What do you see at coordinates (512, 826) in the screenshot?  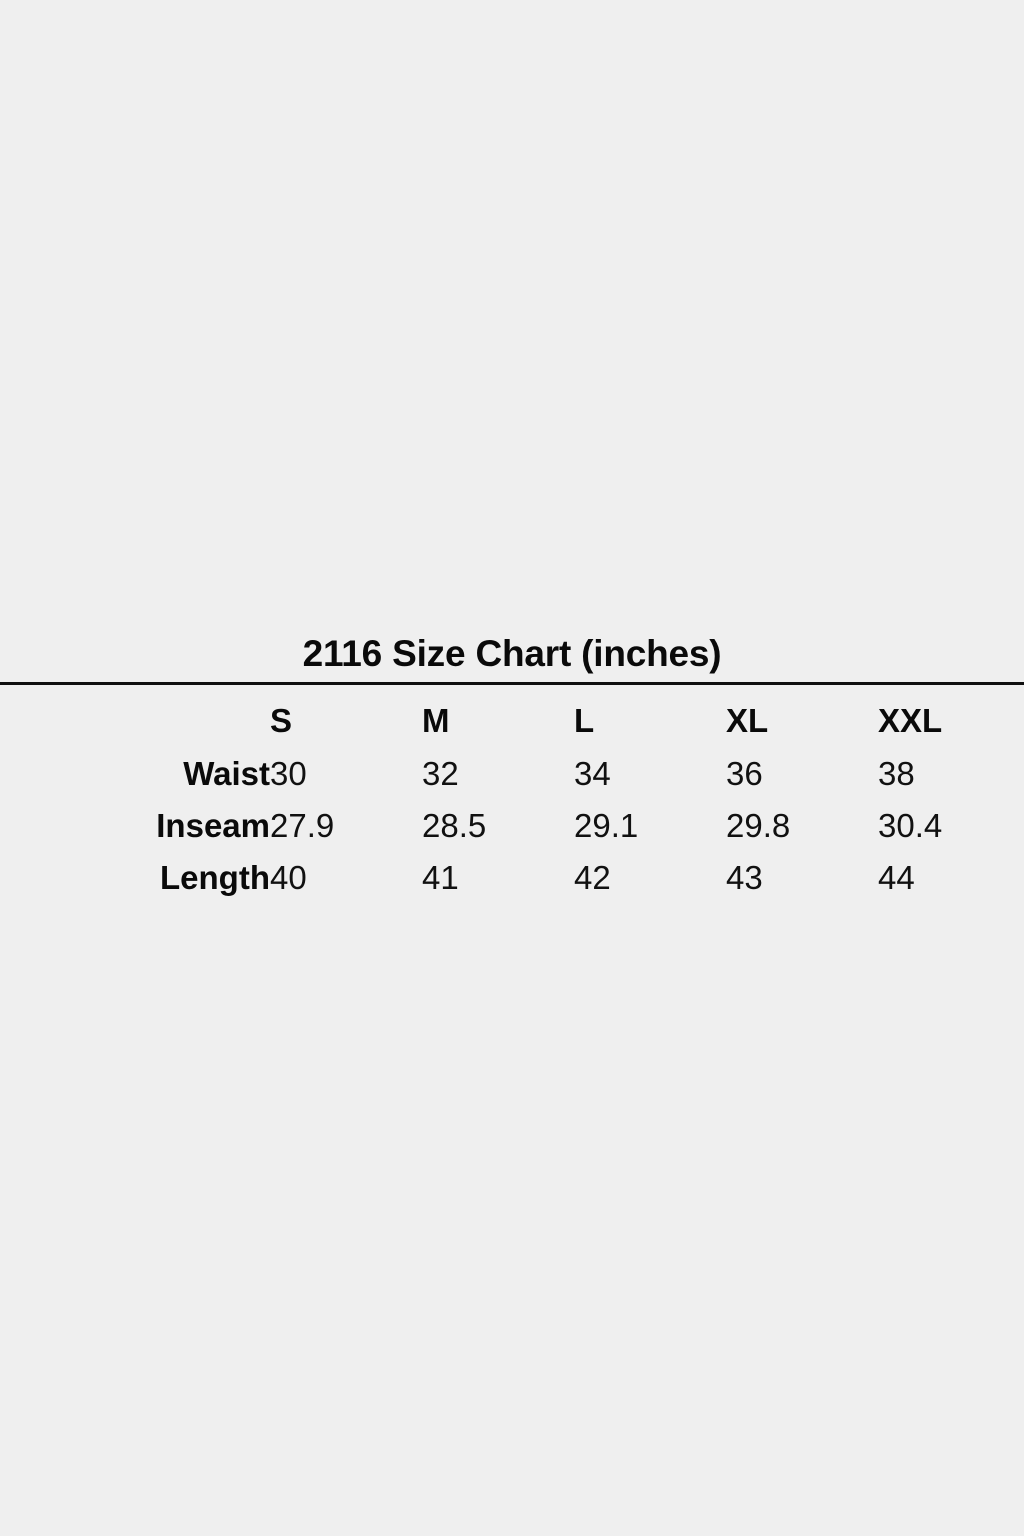 I see `table-row: Inseam 27.9 28.5 29.1 29.8 30.4` at bounding box center [512, 826].